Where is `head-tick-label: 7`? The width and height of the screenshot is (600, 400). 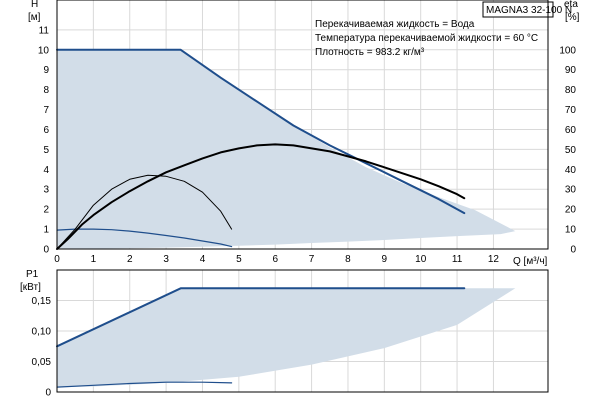
head-tick-label: 7 is located at coordinates (46, 110).